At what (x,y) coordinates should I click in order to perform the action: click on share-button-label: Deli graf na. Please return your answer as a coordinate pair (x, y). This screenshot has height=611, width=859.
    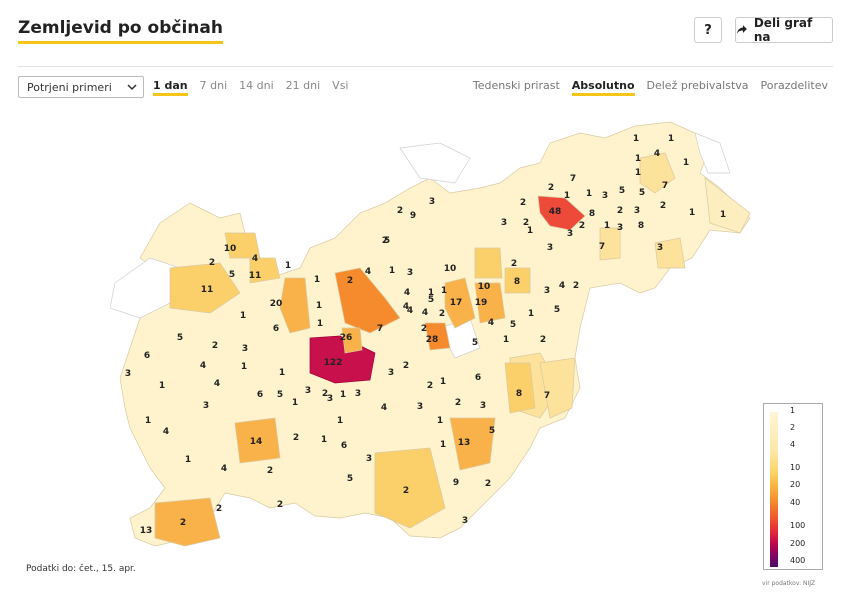
    Looking at the image, I should click on (783, 30).